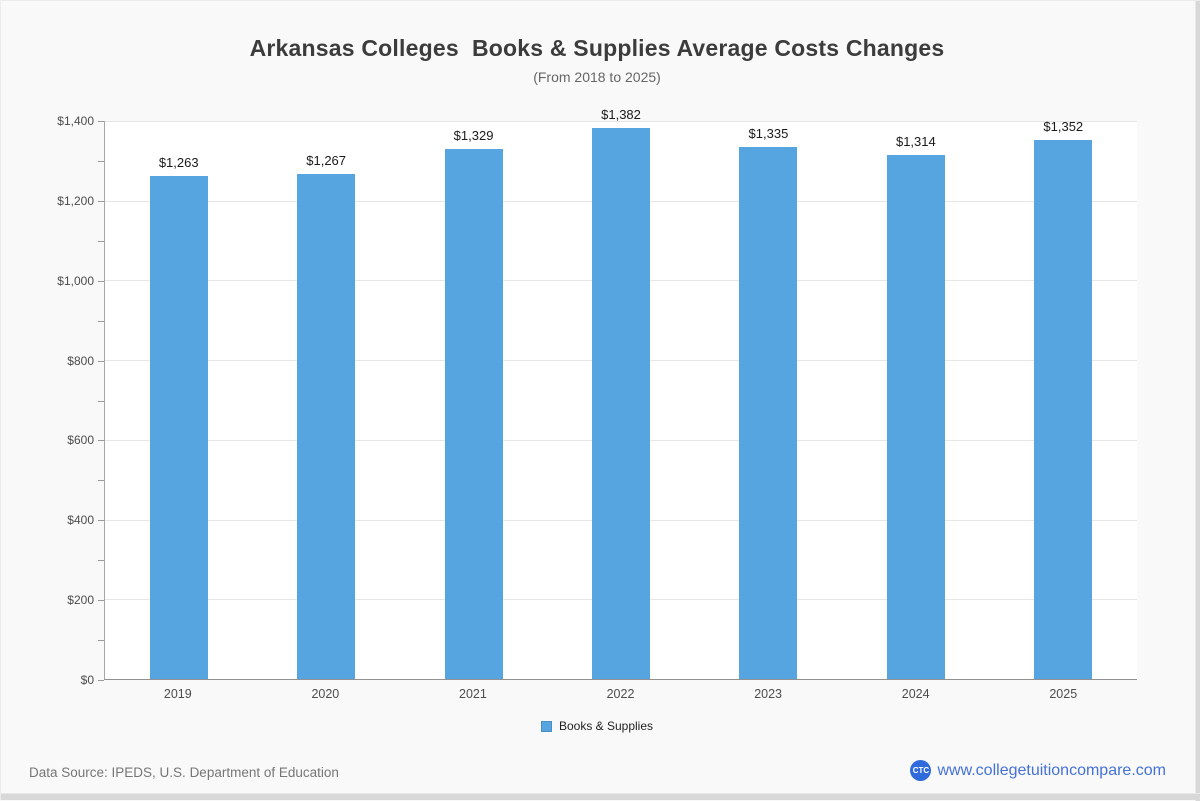  What do you see at coordinates (87, 680) in the screenshot?
I see `y-tick-label: $0` at bounding box center [87, 680].